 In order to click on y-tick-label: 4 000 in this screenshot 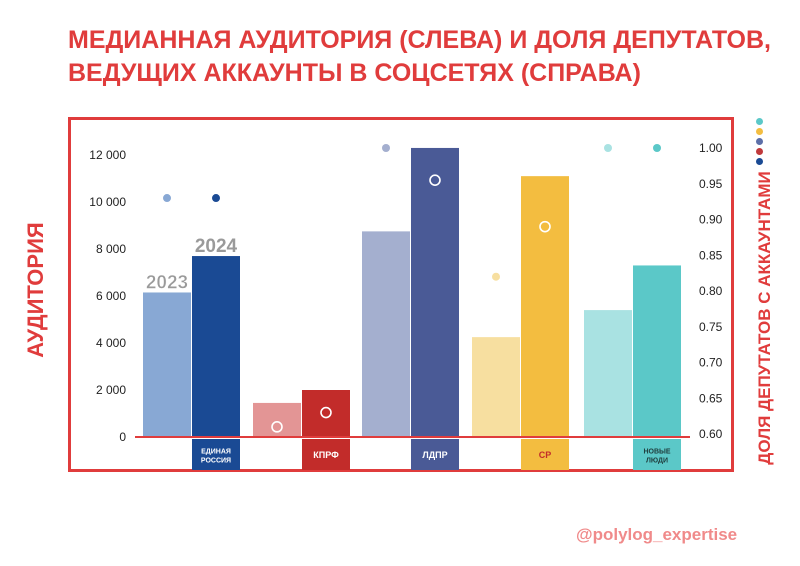, I will do `click(111, 343)`.